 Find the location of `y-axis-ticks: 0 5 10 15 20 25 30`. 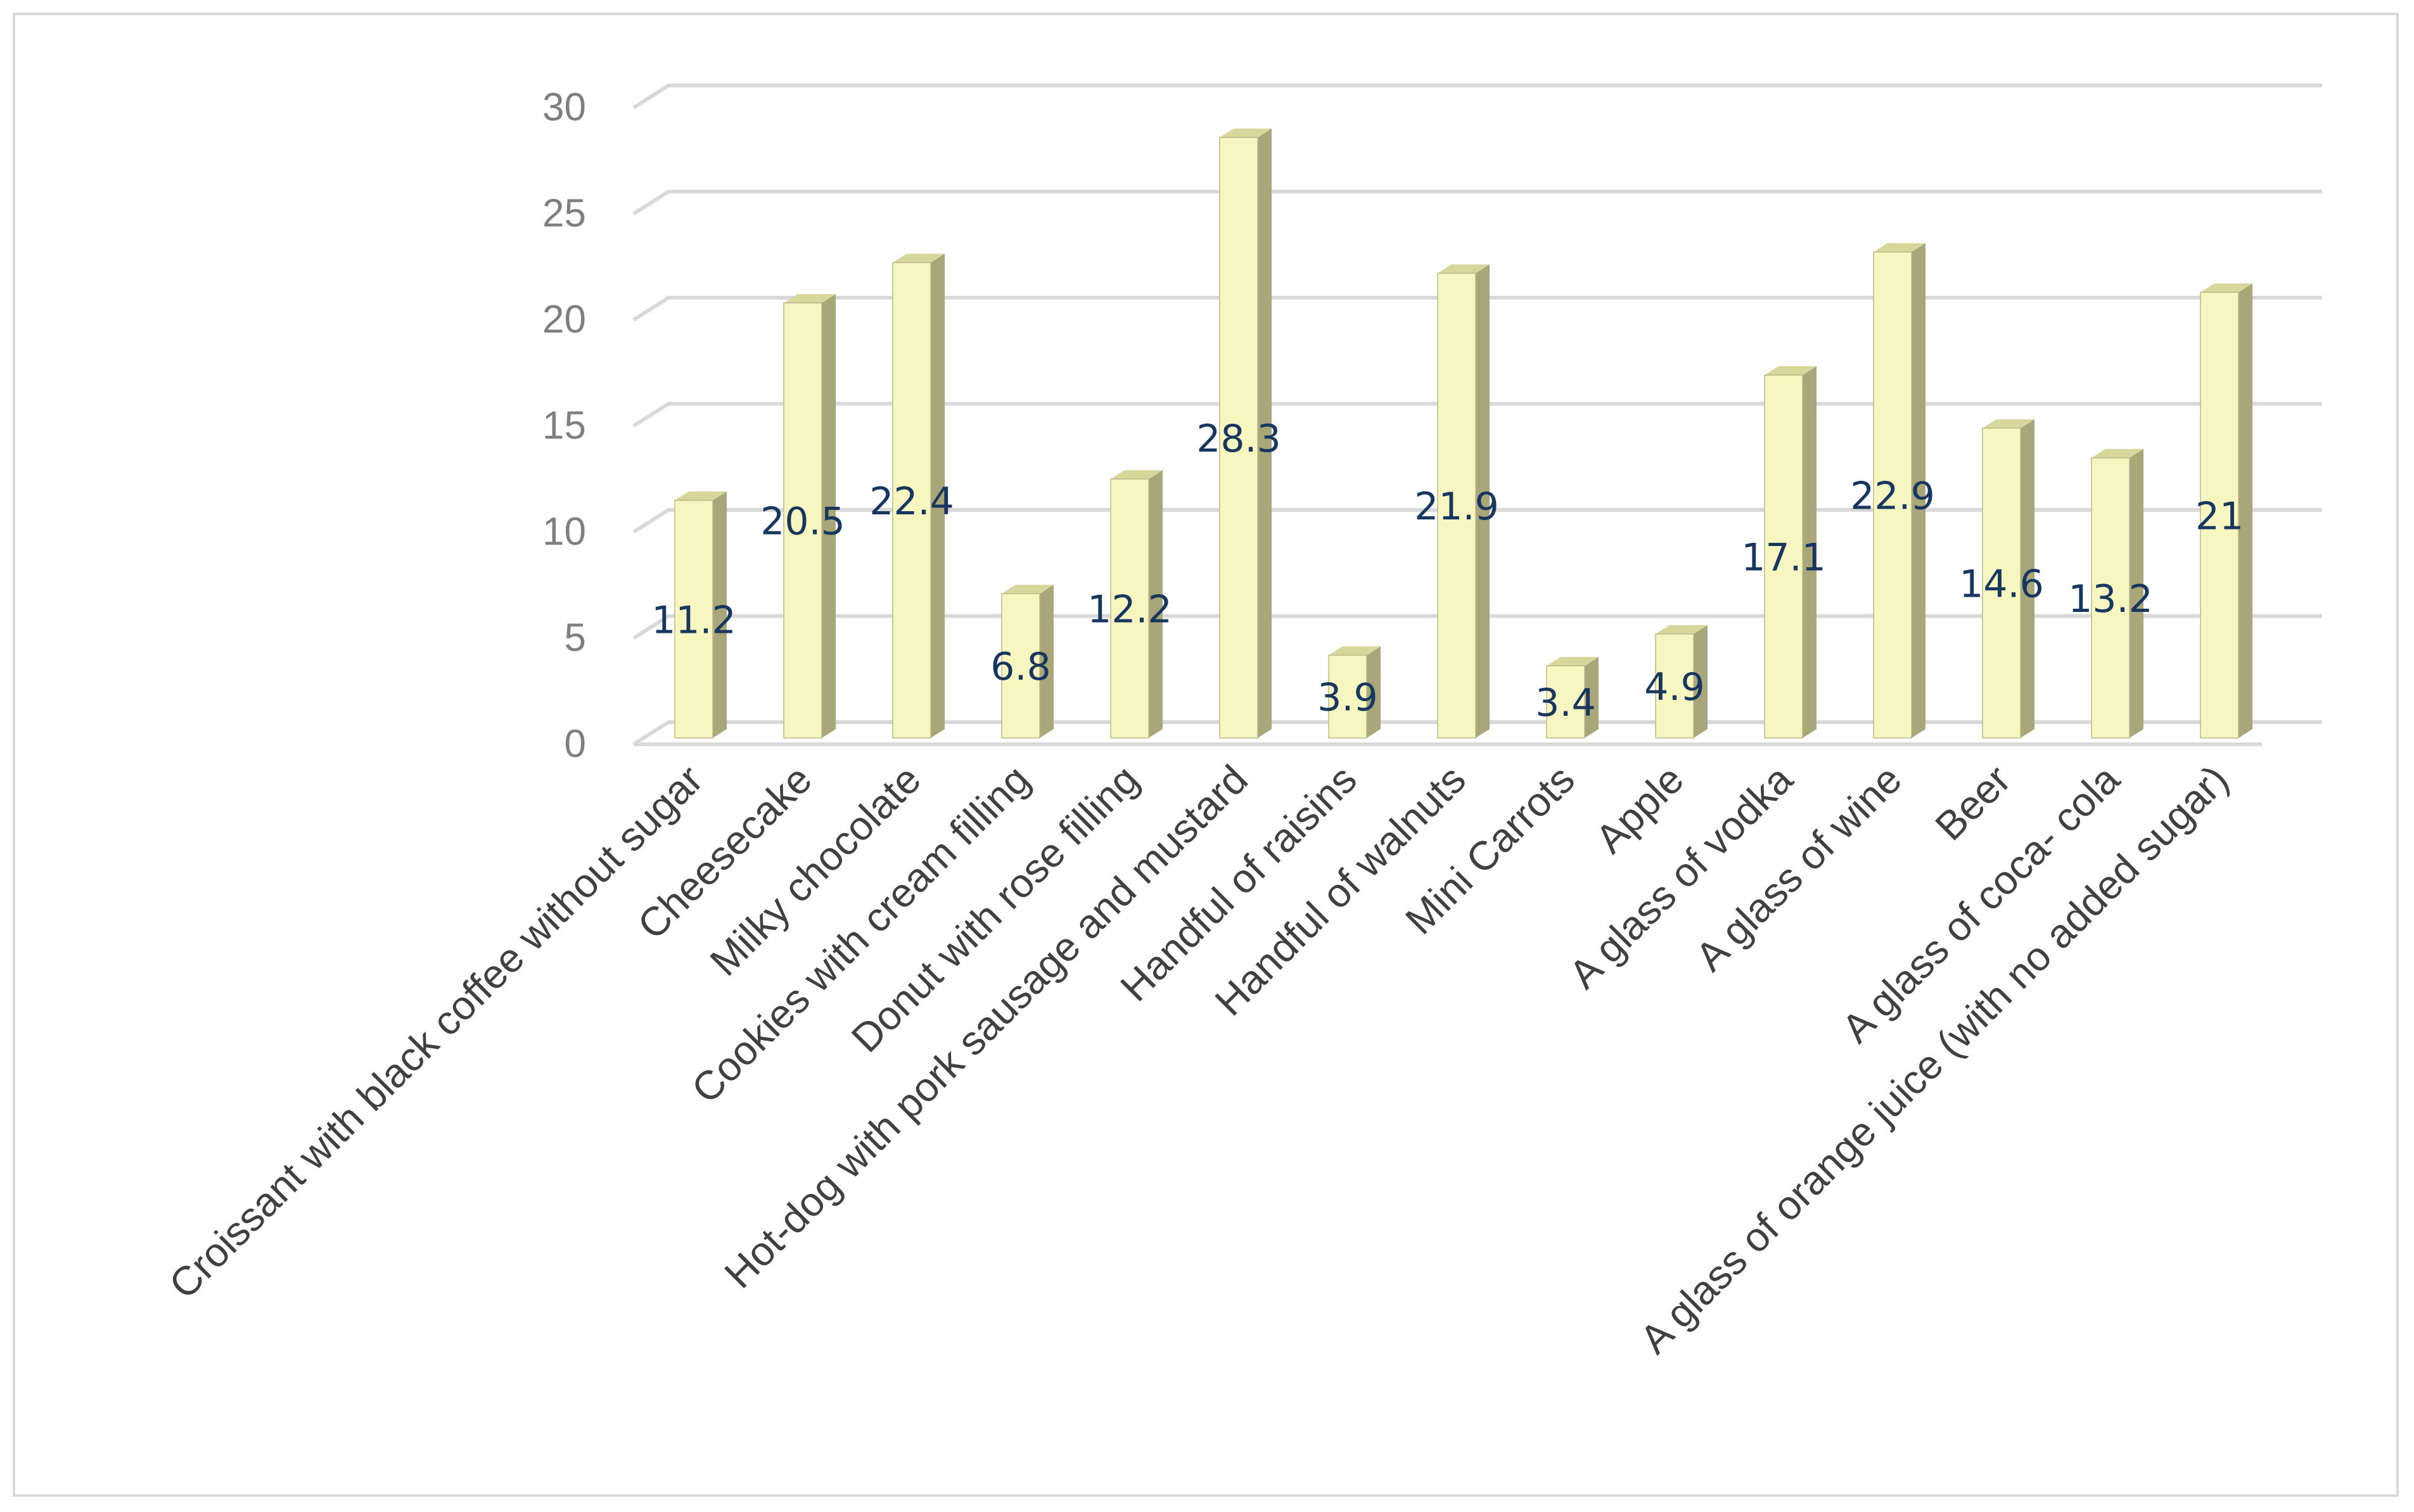

y-axis-ticks: 0 5 10 15 20 25 30 is located at coordinates (564, 426).